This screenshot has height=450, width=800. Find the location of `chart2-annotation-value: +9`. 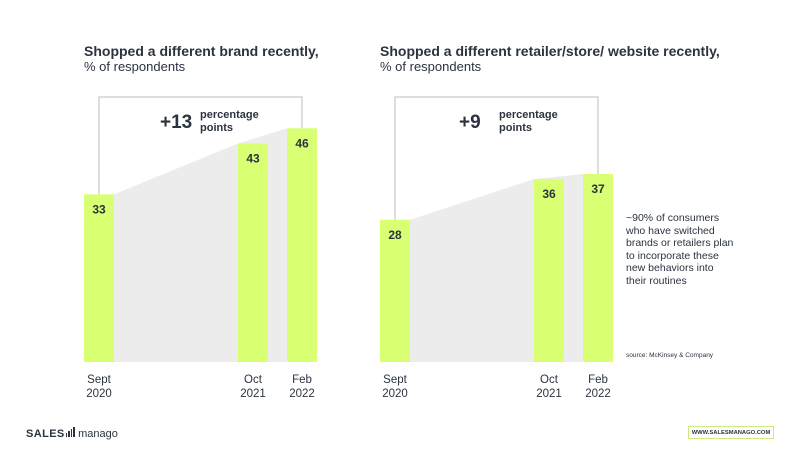

chart2-annotation-value: +9 is located at coordinates (470, 122).